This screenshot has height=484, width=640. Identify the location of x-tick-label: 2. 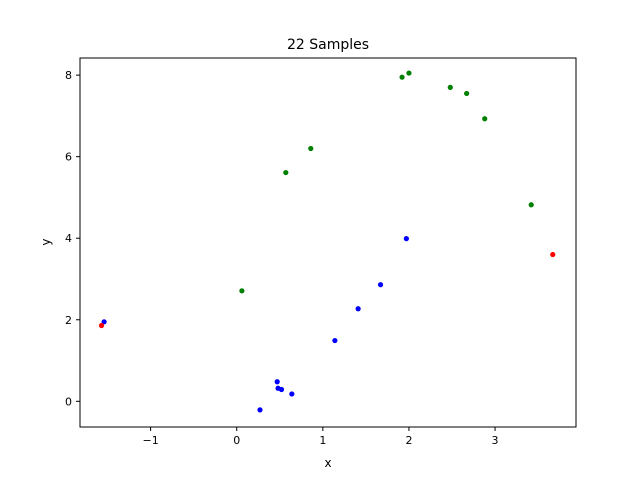
(408, 440).